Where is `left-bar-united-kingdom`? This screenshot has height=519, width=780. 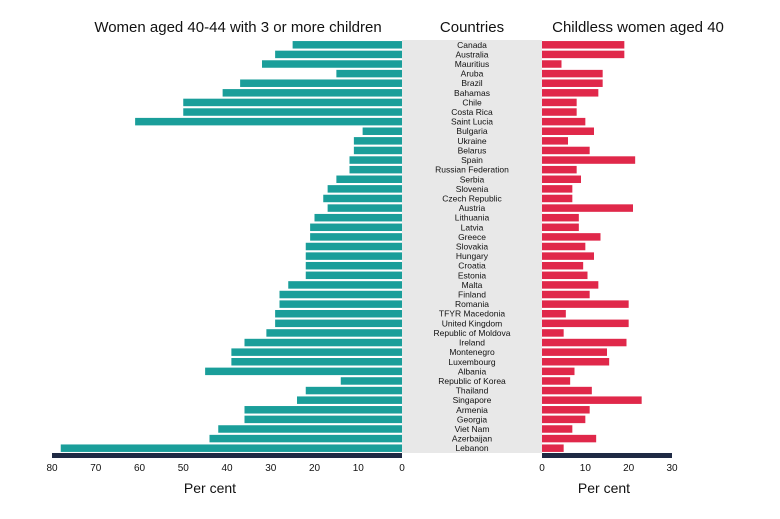
left-bar-united-kingdom is located at coordinates (338, 323).